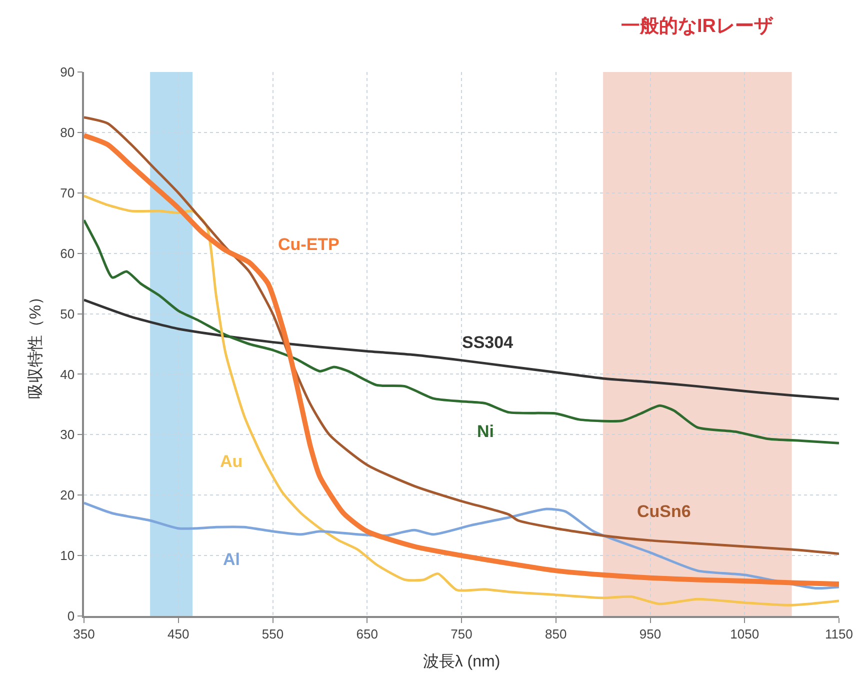 This screenshot has width=865, height=684. I want to click on series-label: CuSn6, so click(664, 511).